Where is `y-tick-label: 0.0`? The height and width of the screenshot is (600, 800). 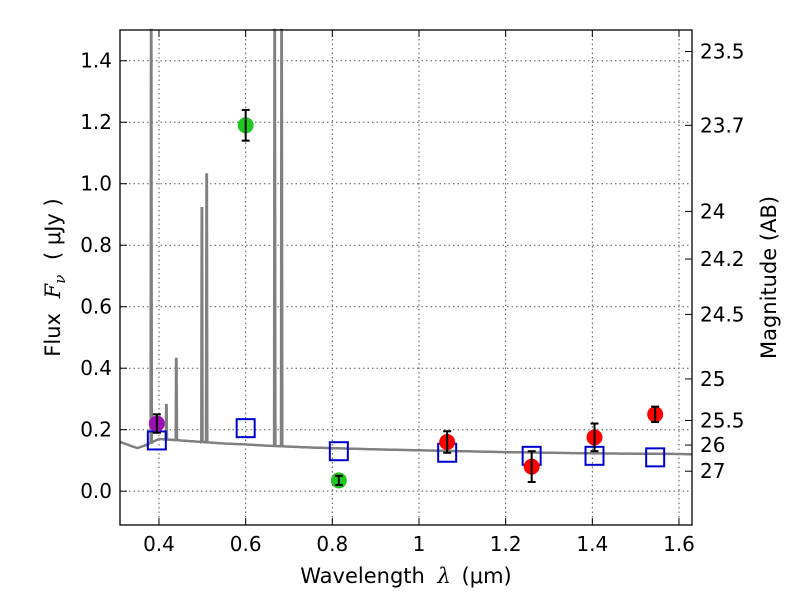 y-tick-label: 0.0 is located at coordinates (96, 491).